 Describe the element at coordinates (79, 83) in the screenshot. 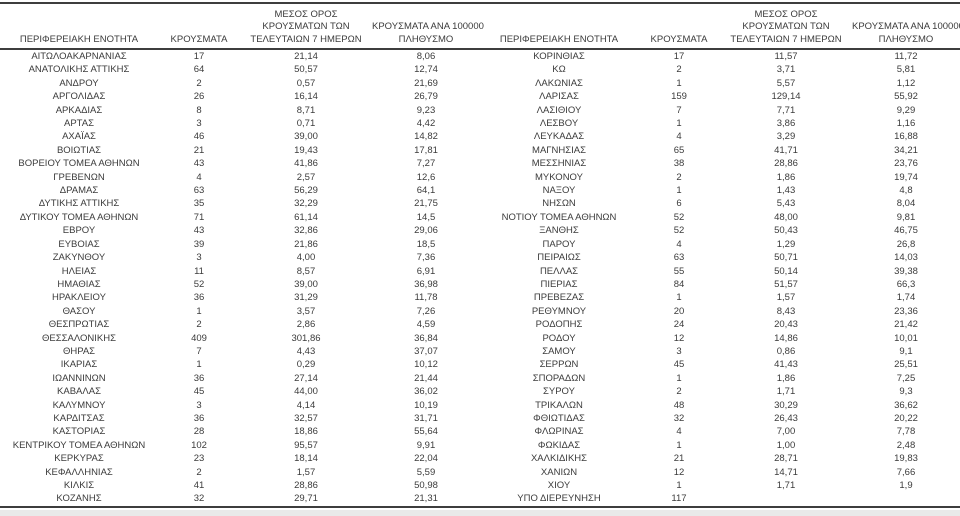

I see `region-cell: ΑΝΔΡΟΥ` at that location.